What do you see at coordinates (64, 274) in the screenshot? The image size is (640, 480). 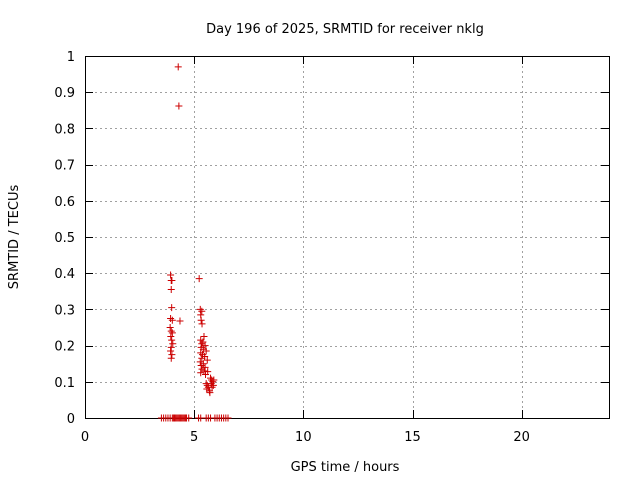 I see `y-tick-label: 0.4` at bounding box center [64, 274].